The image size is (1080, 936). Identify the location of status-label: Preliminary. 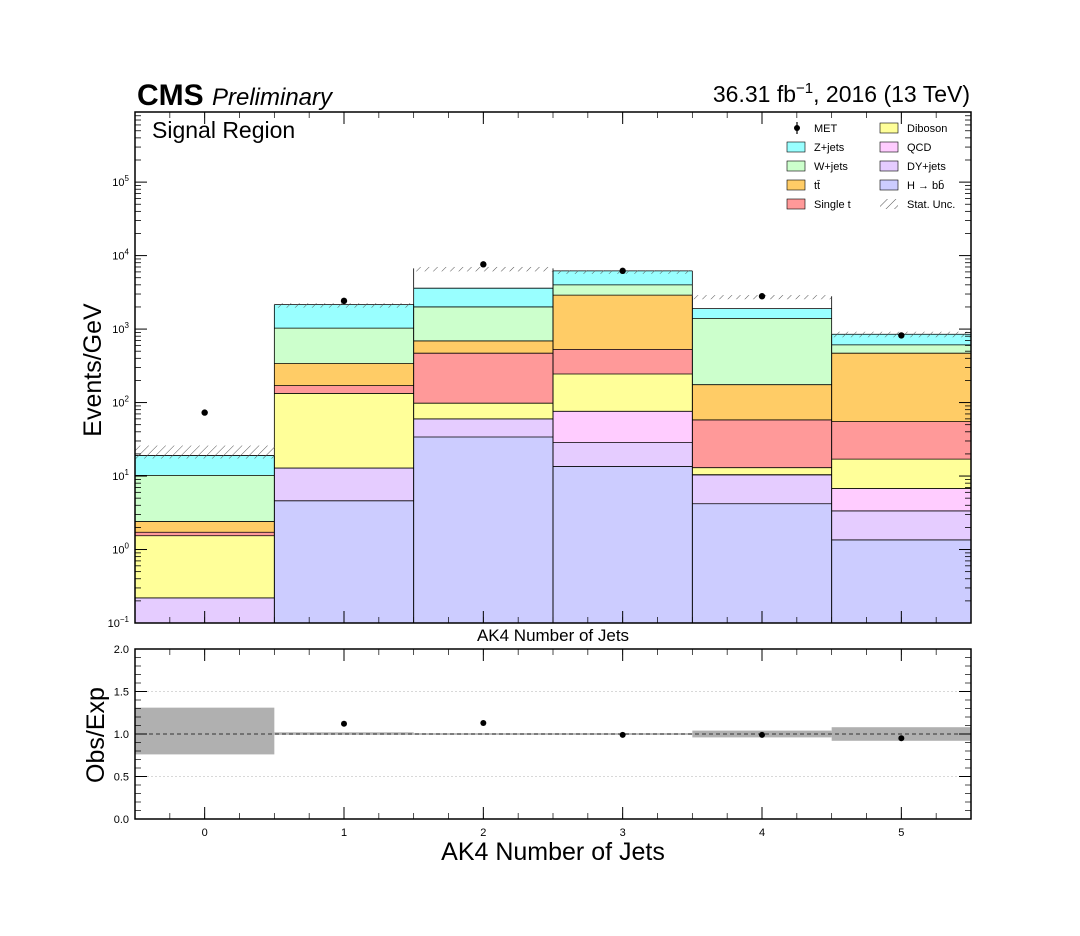
(273, 97).